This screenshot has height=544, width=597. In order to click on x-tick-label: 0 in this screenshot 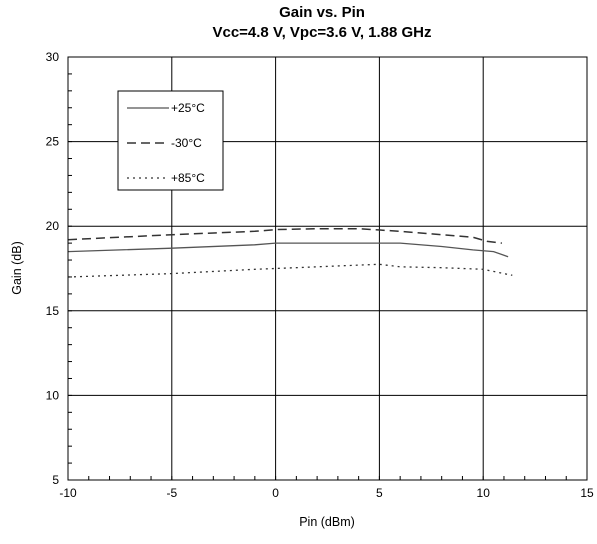, I will do `click(275, 493)`.